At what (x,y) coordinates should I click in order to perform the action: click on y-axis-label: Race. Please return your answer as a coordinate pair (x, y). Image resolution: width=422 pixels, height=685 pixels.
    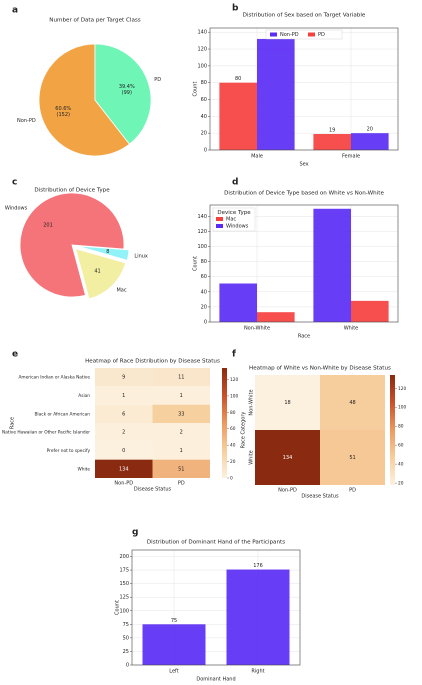
    Looking at the image, I should click on (13, 423).